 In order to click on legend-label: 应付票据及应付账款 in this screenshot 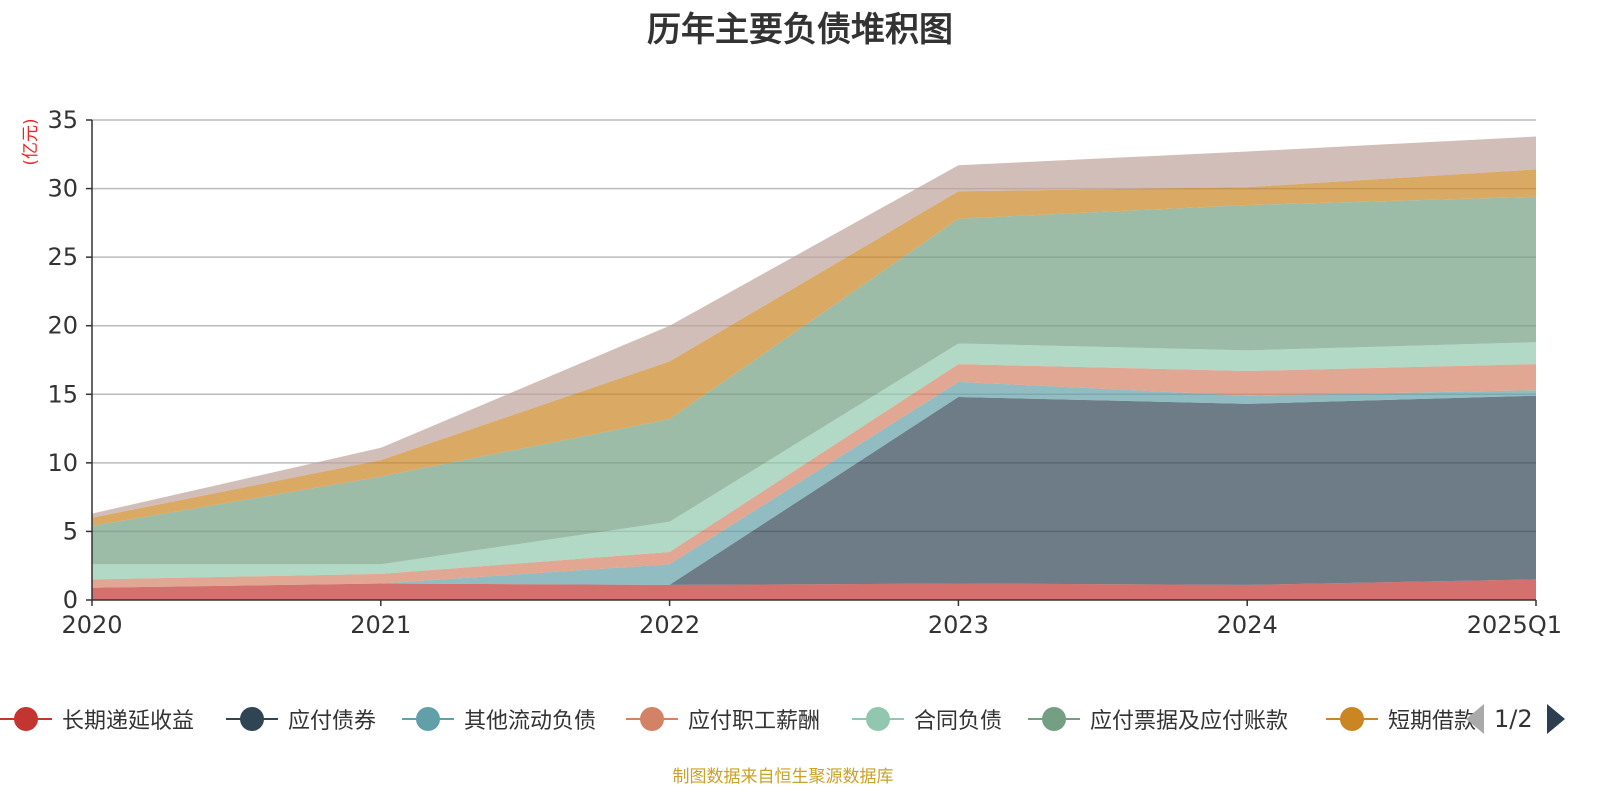, I will do `click(1189, 721)`.